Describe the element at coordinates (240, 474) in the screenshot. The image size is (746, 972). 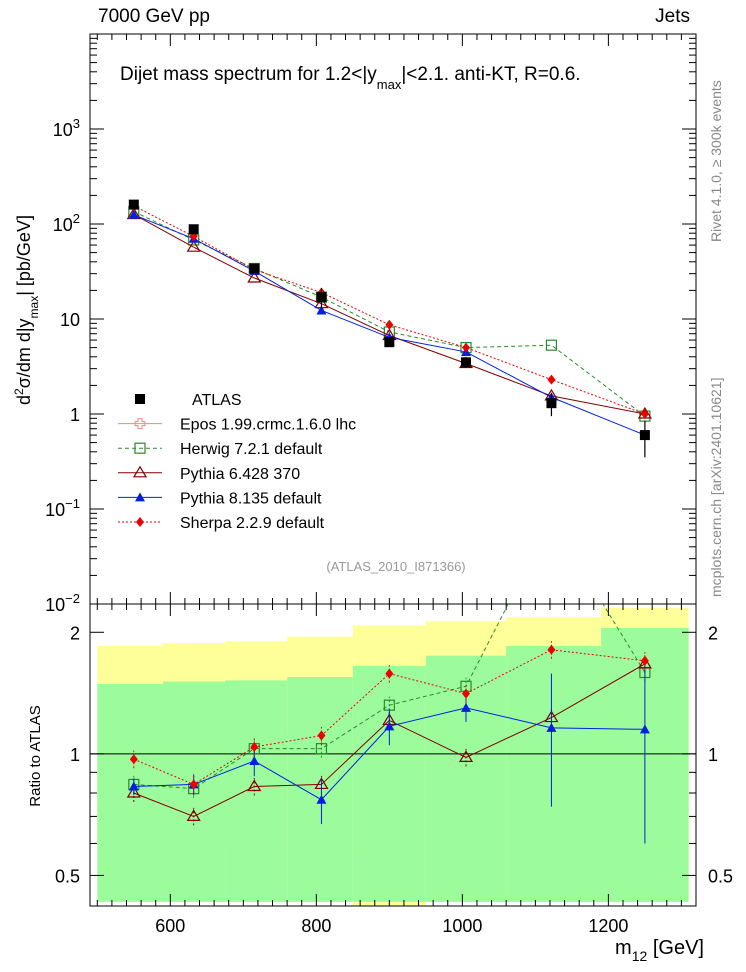
I see `legend-label: Pythia 6.428 370` at that location.